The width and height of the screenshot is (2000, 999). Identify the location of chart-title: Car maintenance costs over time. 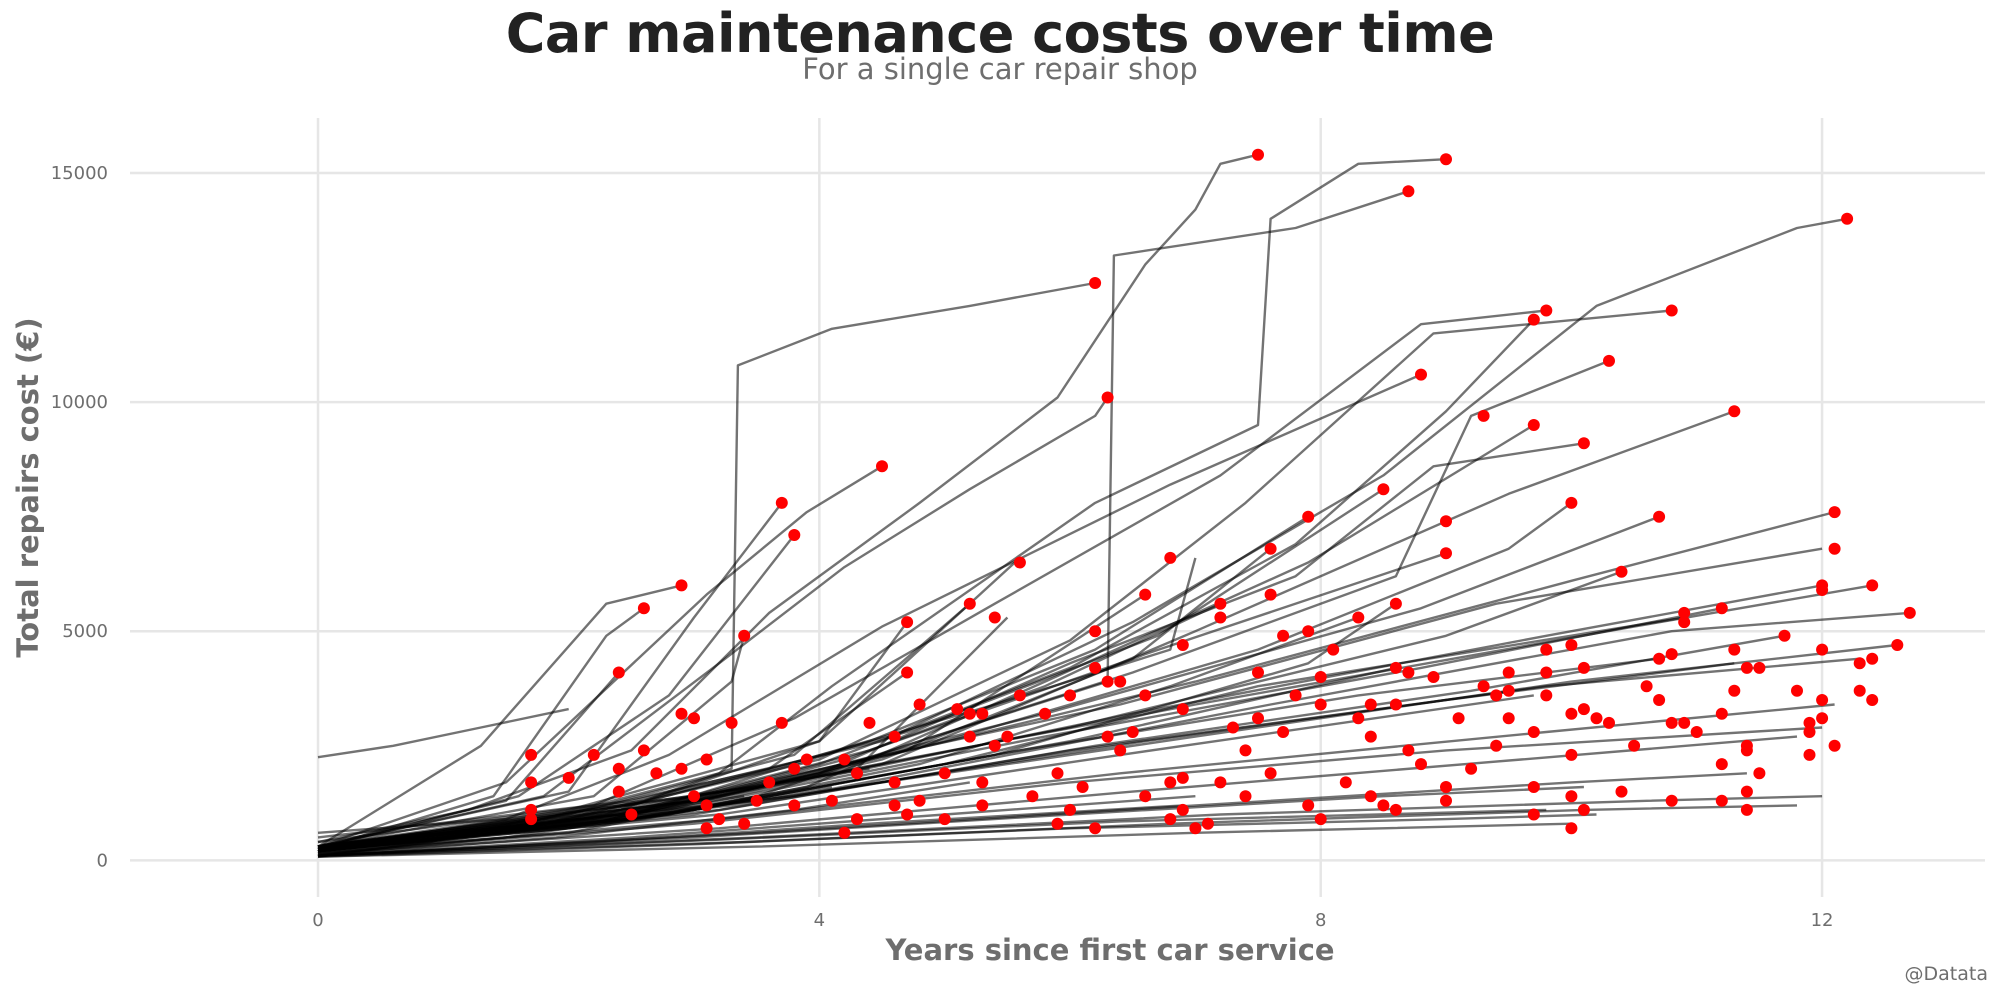
(1000, 33).